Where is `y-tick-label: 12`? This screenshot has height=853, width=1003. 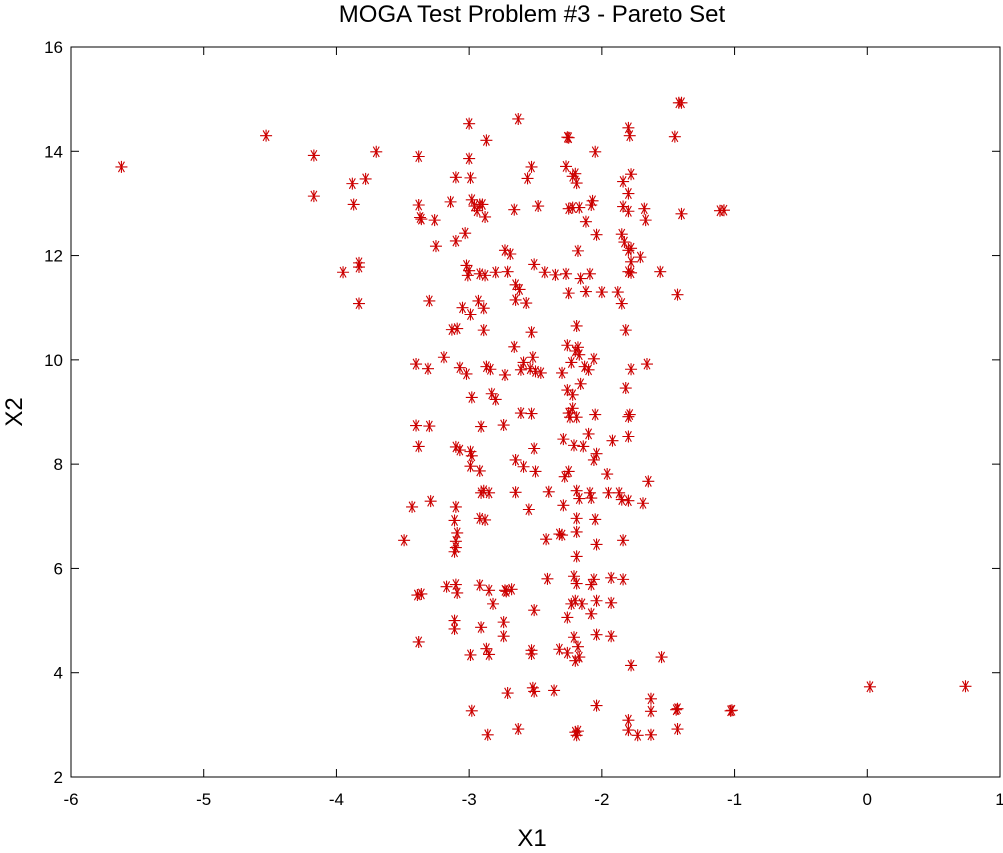
y-tick-label: 12 is located at coordinates (53, 256).